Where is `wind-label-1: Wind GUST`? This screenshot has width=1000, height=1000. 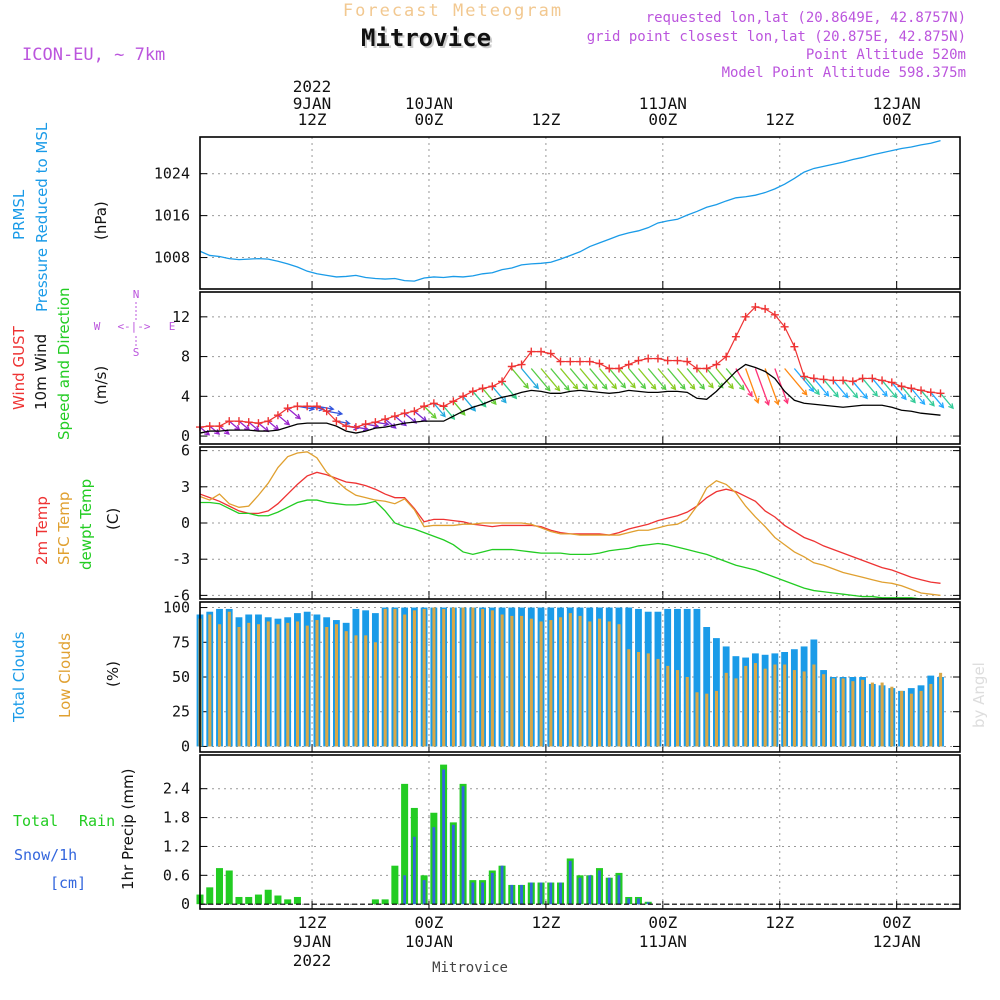
wind-label-1: Wind GUST is located at coordinates (19, 367).